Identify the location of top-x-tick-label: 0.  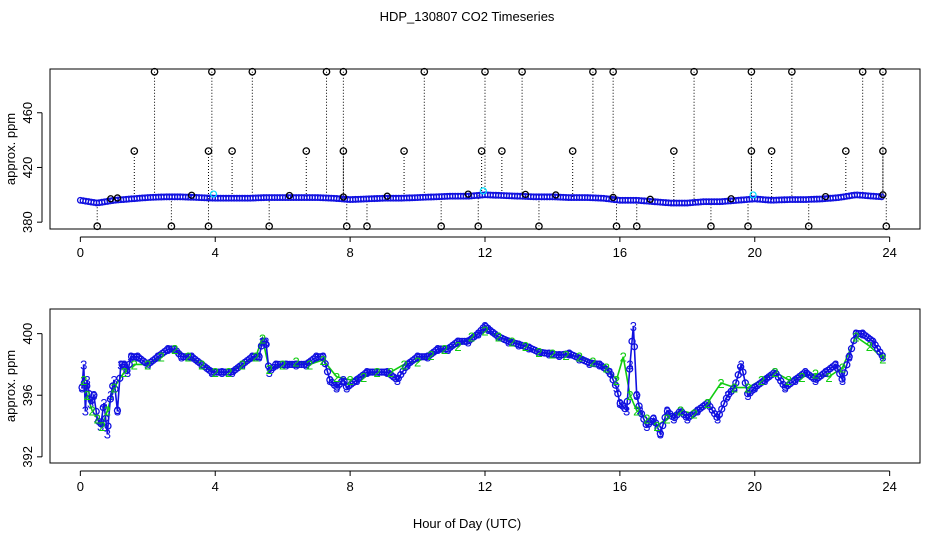
(80, 252).